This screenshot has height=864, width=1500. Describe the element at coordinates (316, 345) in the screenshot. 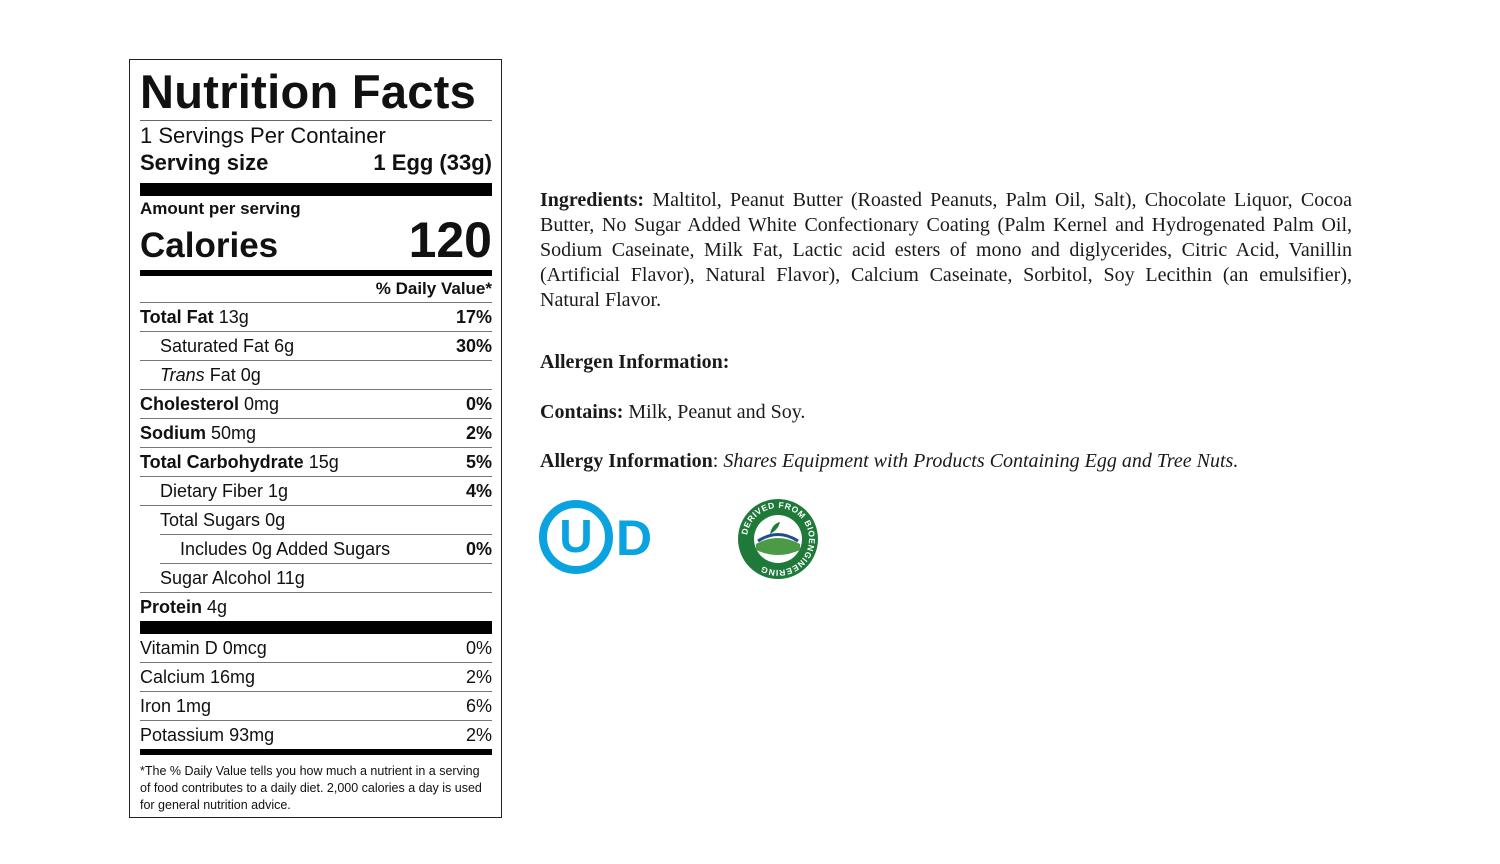

I see `nutrient-row-saturated-fat: Saturated Fat 6g 30%` at that location.